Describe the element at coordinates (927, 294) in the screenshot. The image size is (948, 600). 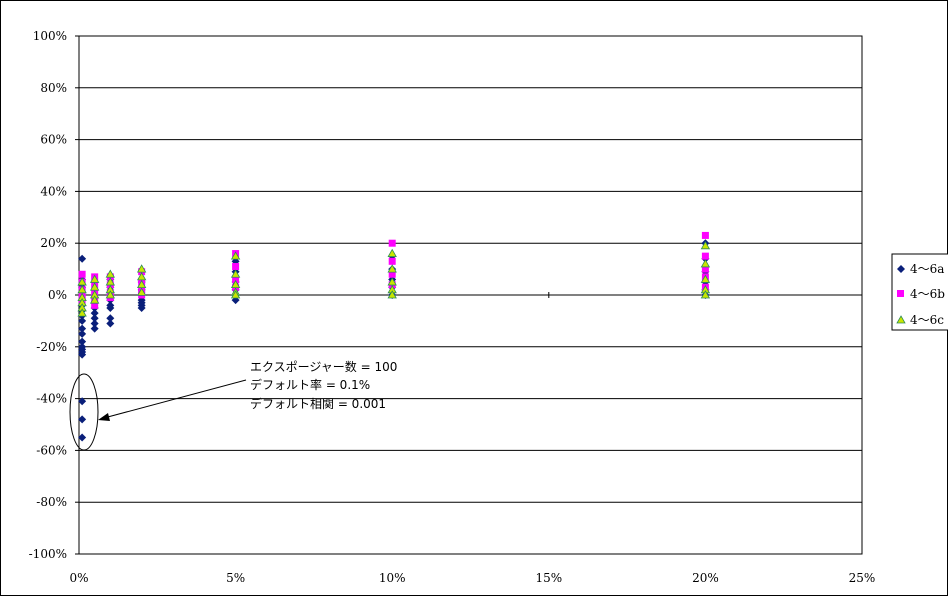
I see `legend-label-b: 4～6b` at that location.